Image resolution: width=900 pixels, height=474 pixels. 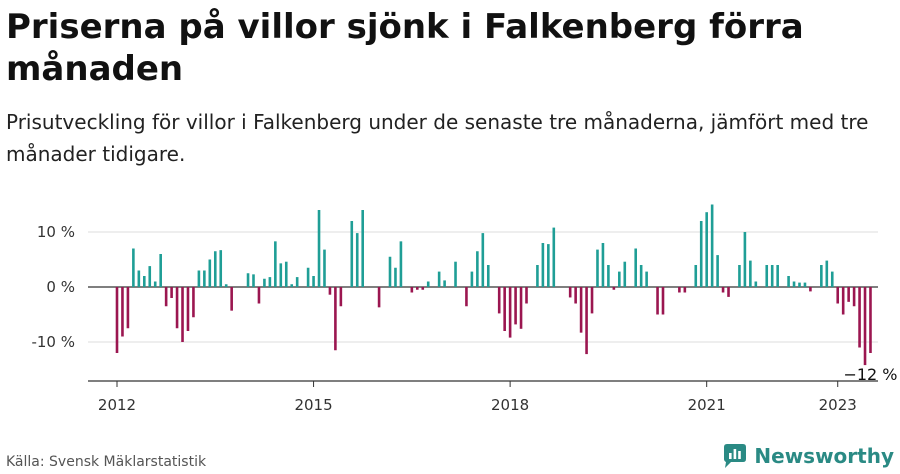 I want to click on x-tick-label: 2021, so click(x=707, y=405).